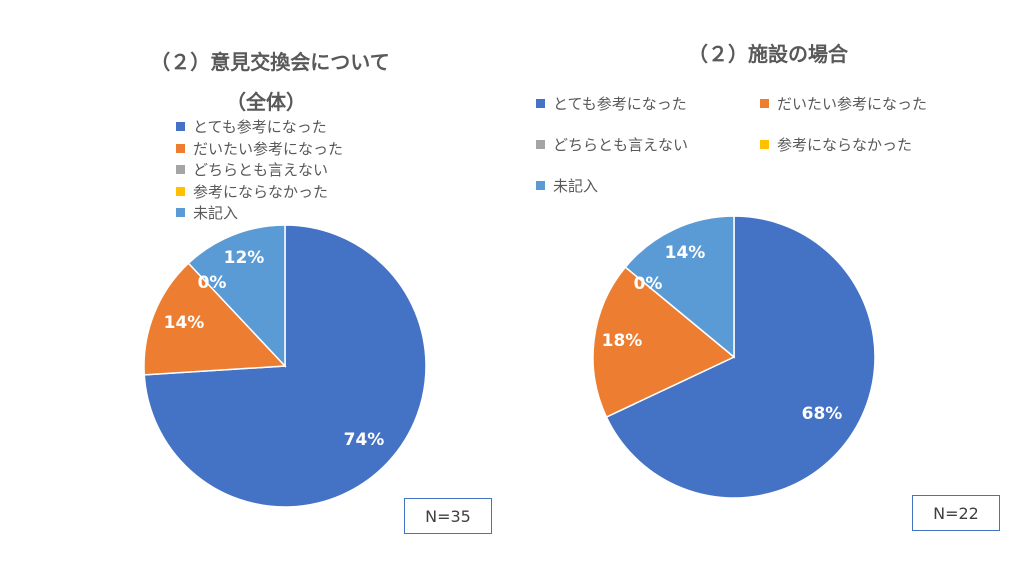 Image resolution: width=1024 pixels, height=576 pixels. I want to click on chart-title: （２）施設の場合, so click(768, 54).